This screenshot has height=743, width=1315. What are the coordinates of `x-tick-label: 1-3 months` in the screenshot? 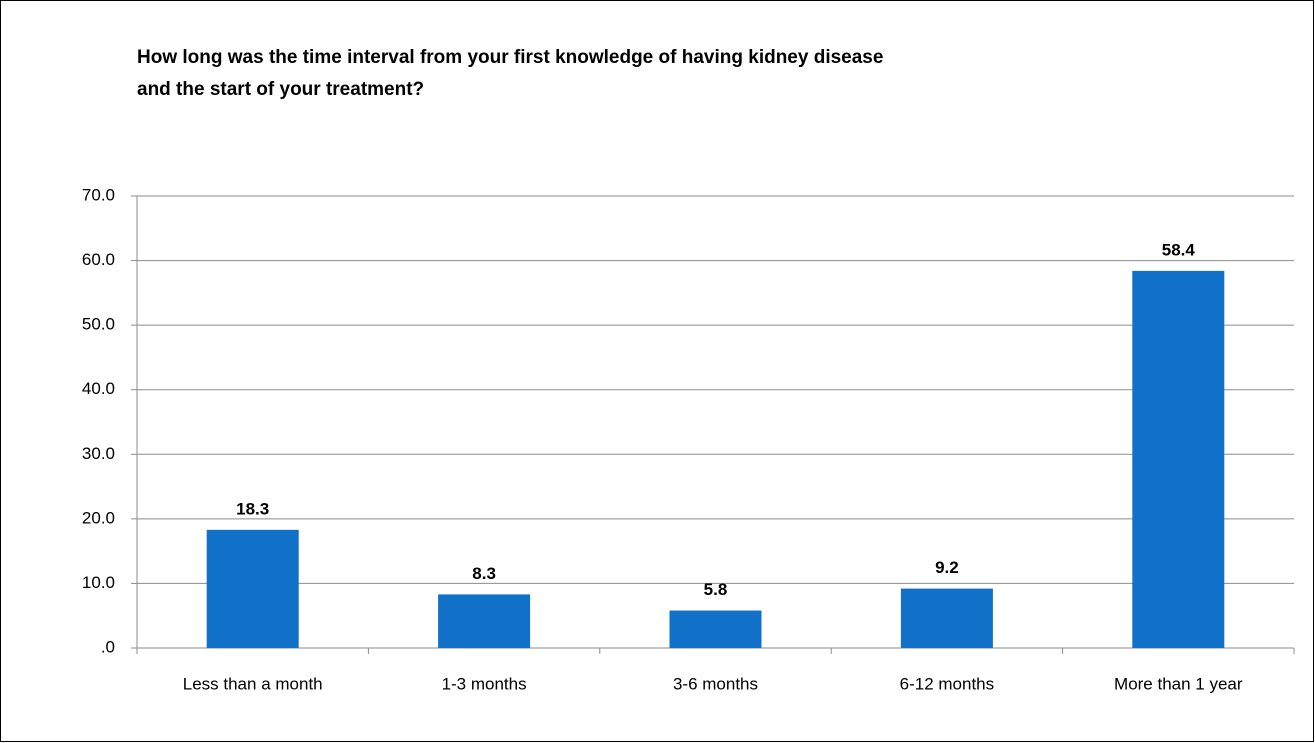 It's located at (484, 683).